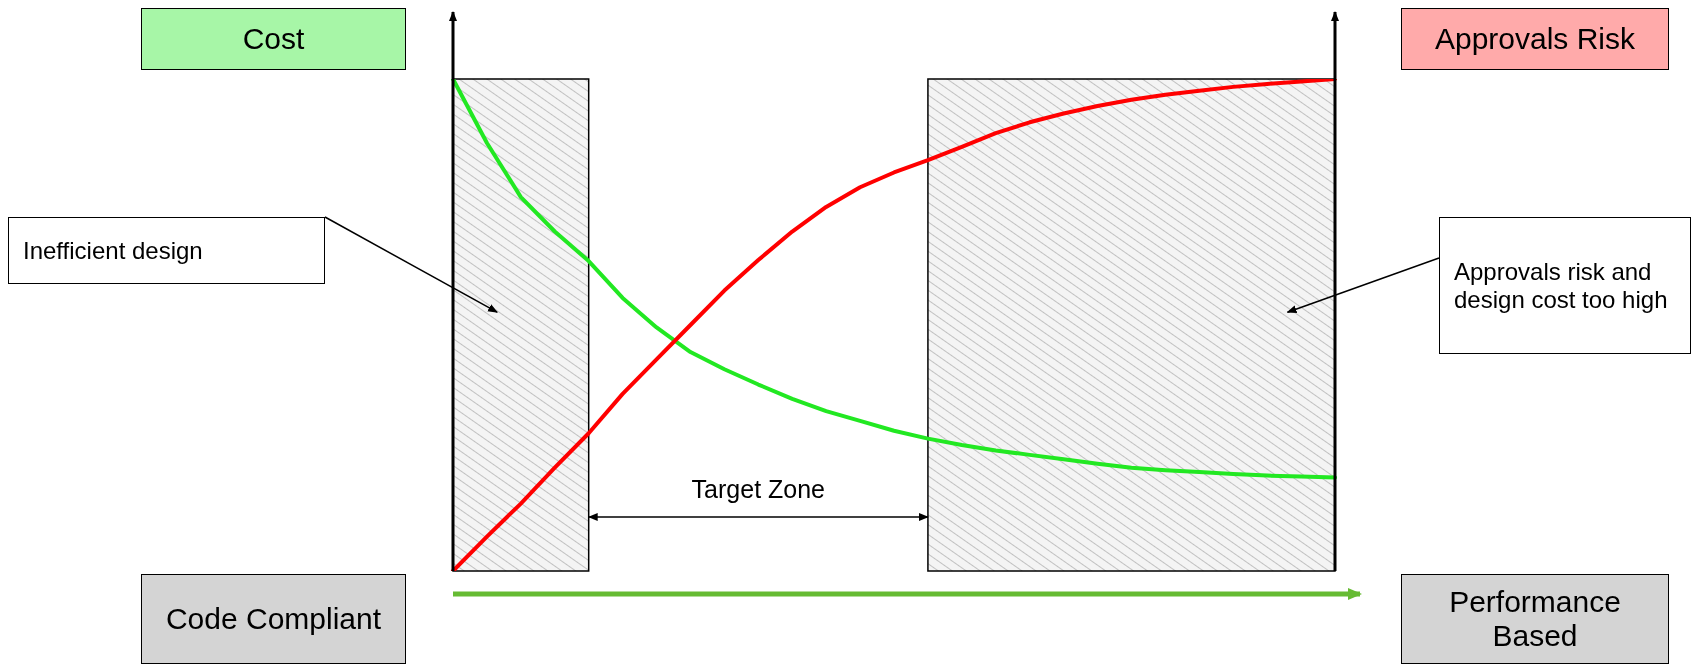 The width and height of the screenshot is (1699, 668). I want to click on y-axis-title: Cost, so click(273, 39).